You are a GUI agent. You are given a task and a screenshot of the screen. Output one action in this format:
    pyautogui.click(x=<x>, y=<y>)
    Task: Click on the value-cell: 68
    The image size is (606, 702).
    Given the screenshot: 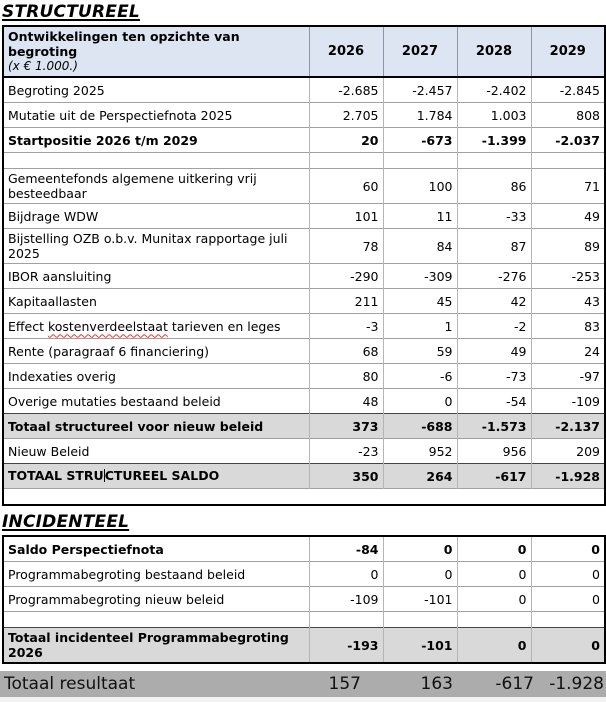 What is the action you would take?
    pyautogui.click(x=345, y=351)
    